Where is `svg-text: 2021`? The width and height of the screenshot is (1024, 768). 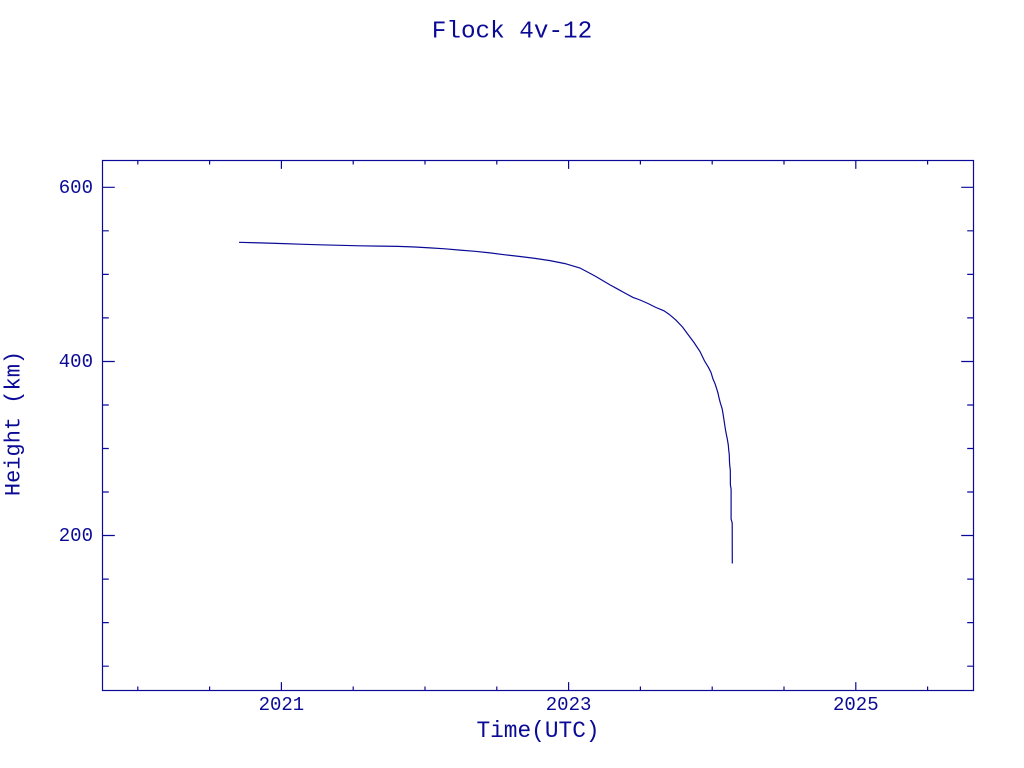 svg-text: 2021 is located at coordinates (282, 705).